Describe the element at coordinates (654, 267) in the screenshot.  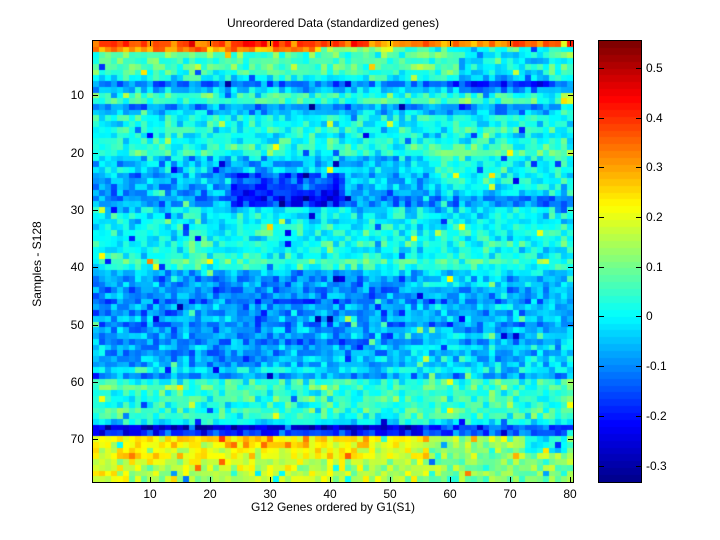
I see `colorbar-tick-label: 0.1` at that location.